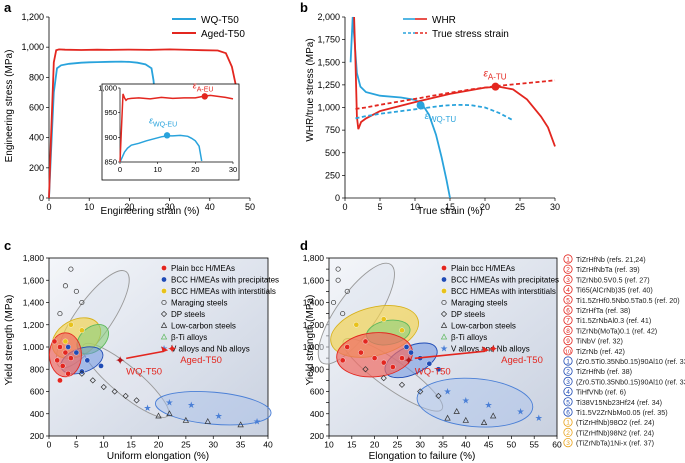  I want to click on panel-d-ytick-label: 1,600, so click(314, 280).